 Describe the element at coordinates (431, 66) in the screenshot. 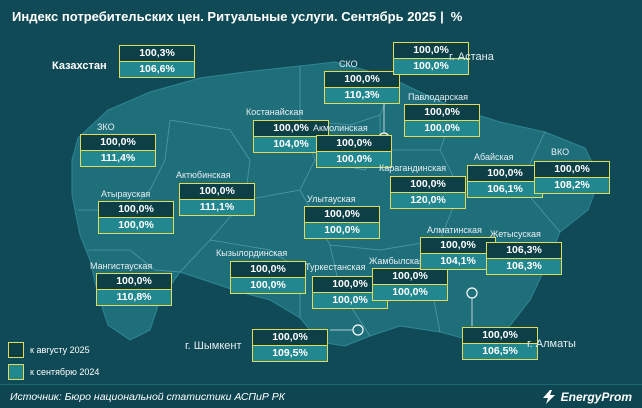

I see `city-value-sep: 100,0%` at that location.